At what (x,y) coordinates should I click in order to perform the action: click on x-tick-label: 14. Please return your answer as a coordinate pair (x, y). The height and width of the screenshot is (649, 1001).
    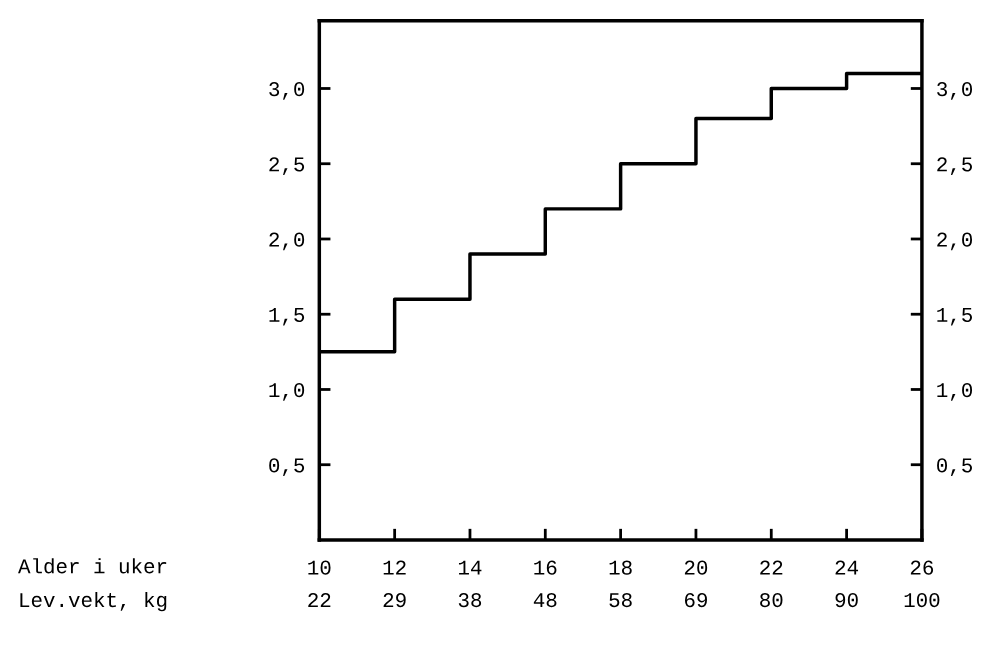
    Looking at the image, I should click on (470, 567).